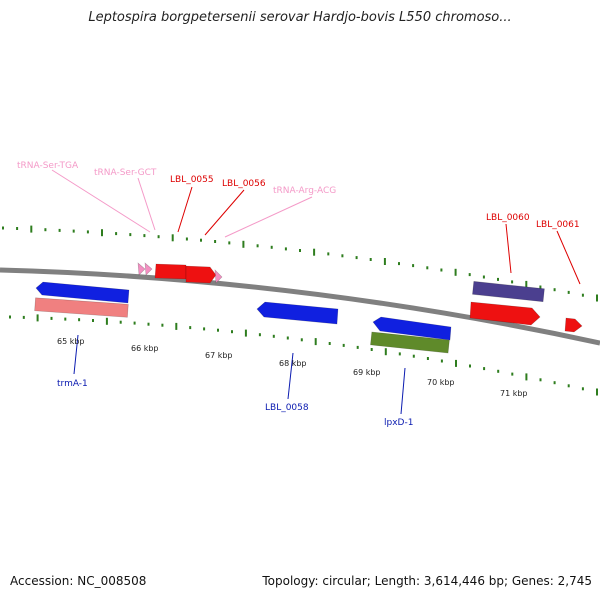  What do you see at coordinates (287, 408) in the screenshot?
I see `label-lbl-0058: LBL_0058` at bounding box center [287, 408].